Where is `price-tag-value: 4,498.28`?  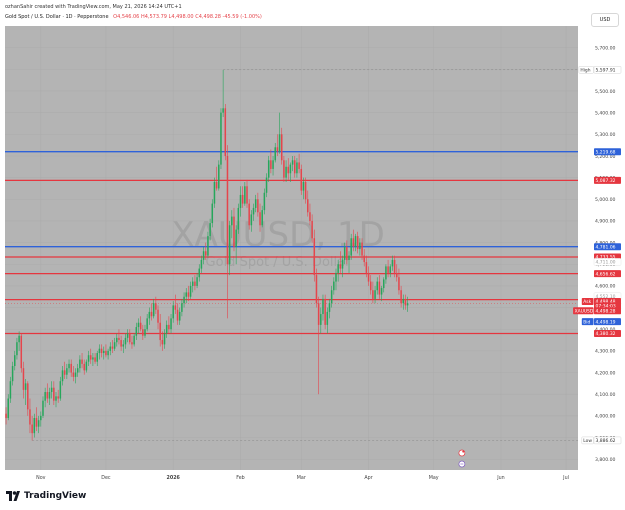
price-tag-value: 4,498.28 is located at coordinates (606, 312).